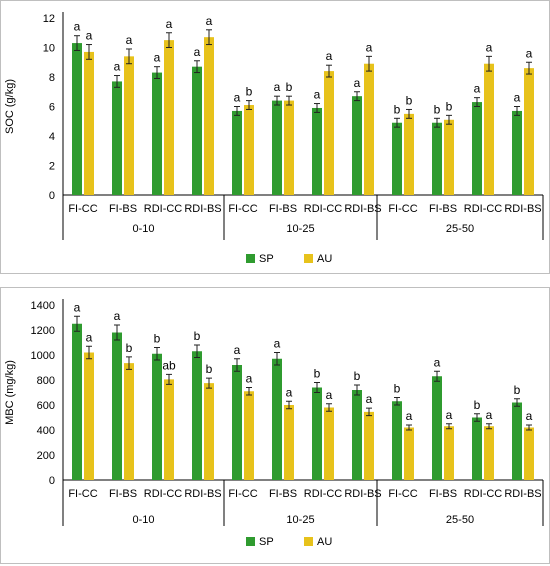 The image size is (550, 566). Describe the element at coordinates (46, 406) in the screenshot. I see `y-tick-label: 600` at that location.